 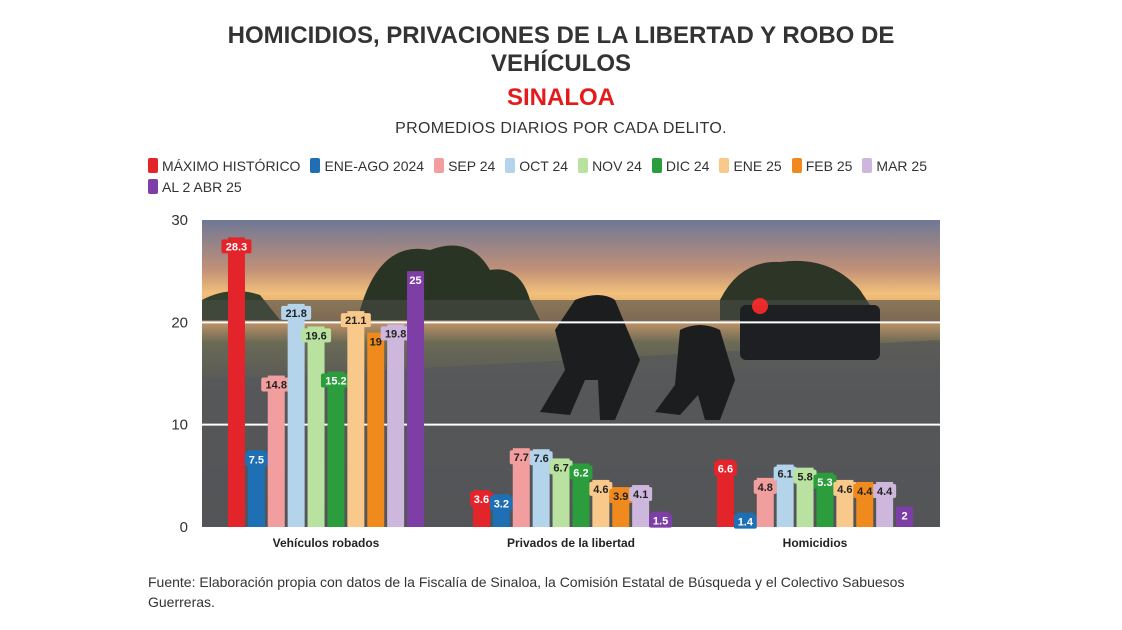 I want to click on data-label: 4.8, so click(x=765, y=488).